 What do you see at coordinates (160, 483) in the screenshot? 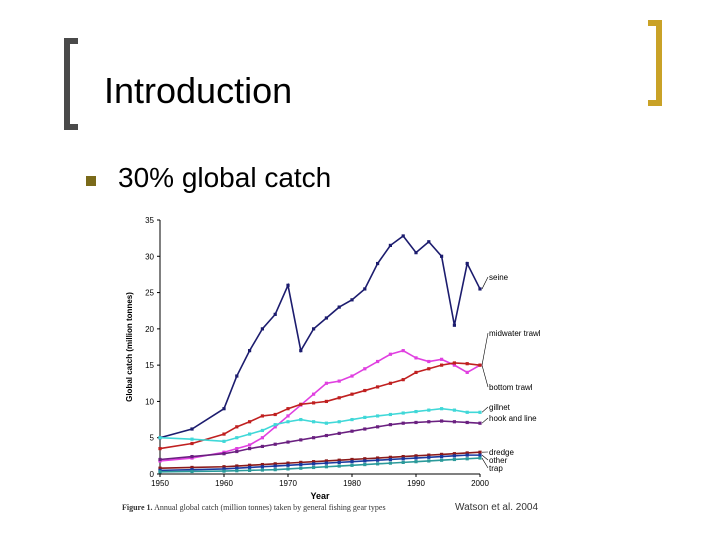
I see `x-tick-label: 1950` at bounding box center [160, 483].